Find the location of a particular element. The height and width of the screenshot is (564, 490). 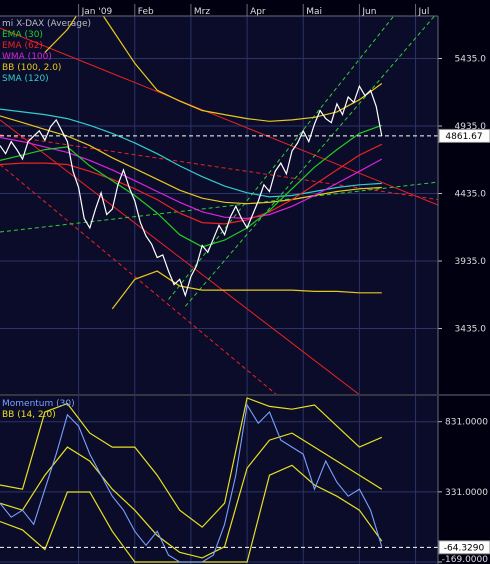

month-label: Jul is located at coordinates (424, 12).